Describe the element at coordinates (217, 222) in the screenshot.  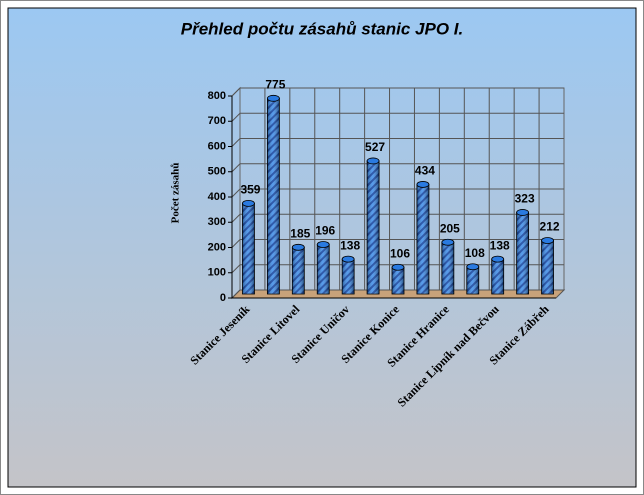
I see `y-tick-label: 300` at that location.